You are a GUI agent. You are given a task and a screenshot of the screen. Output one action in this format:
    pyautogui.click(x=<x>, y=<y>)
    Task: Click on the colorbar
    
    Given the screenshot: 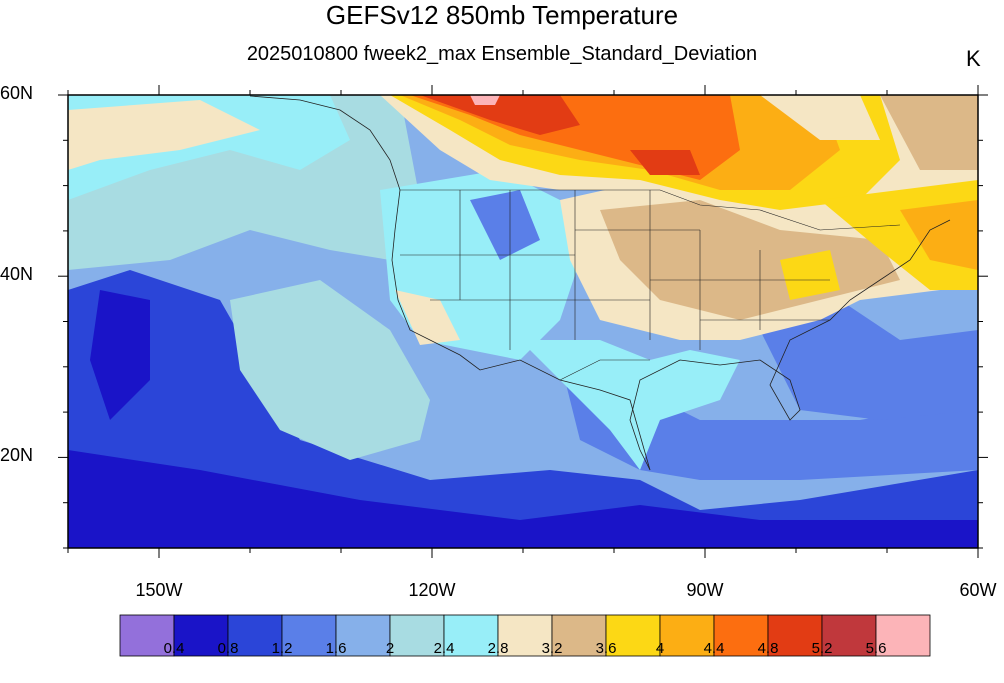 What is the action you would take?
    pyautogui.click(x=525, y=635)
    